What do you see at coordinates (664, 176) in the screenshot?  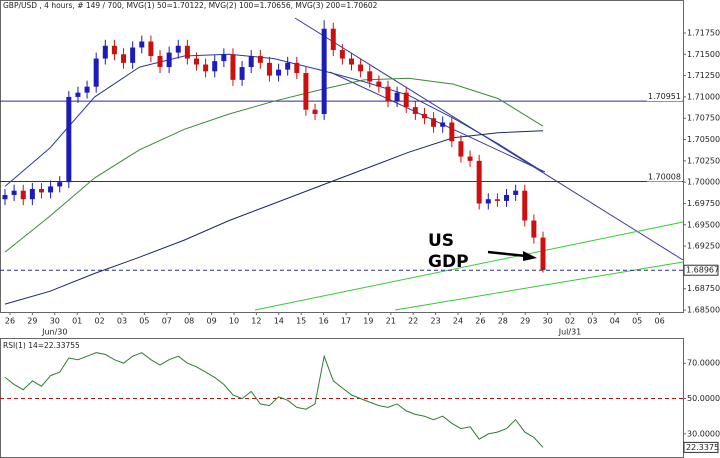 I see `price-level-label: 1.70008` at bounding box center [664, 176].